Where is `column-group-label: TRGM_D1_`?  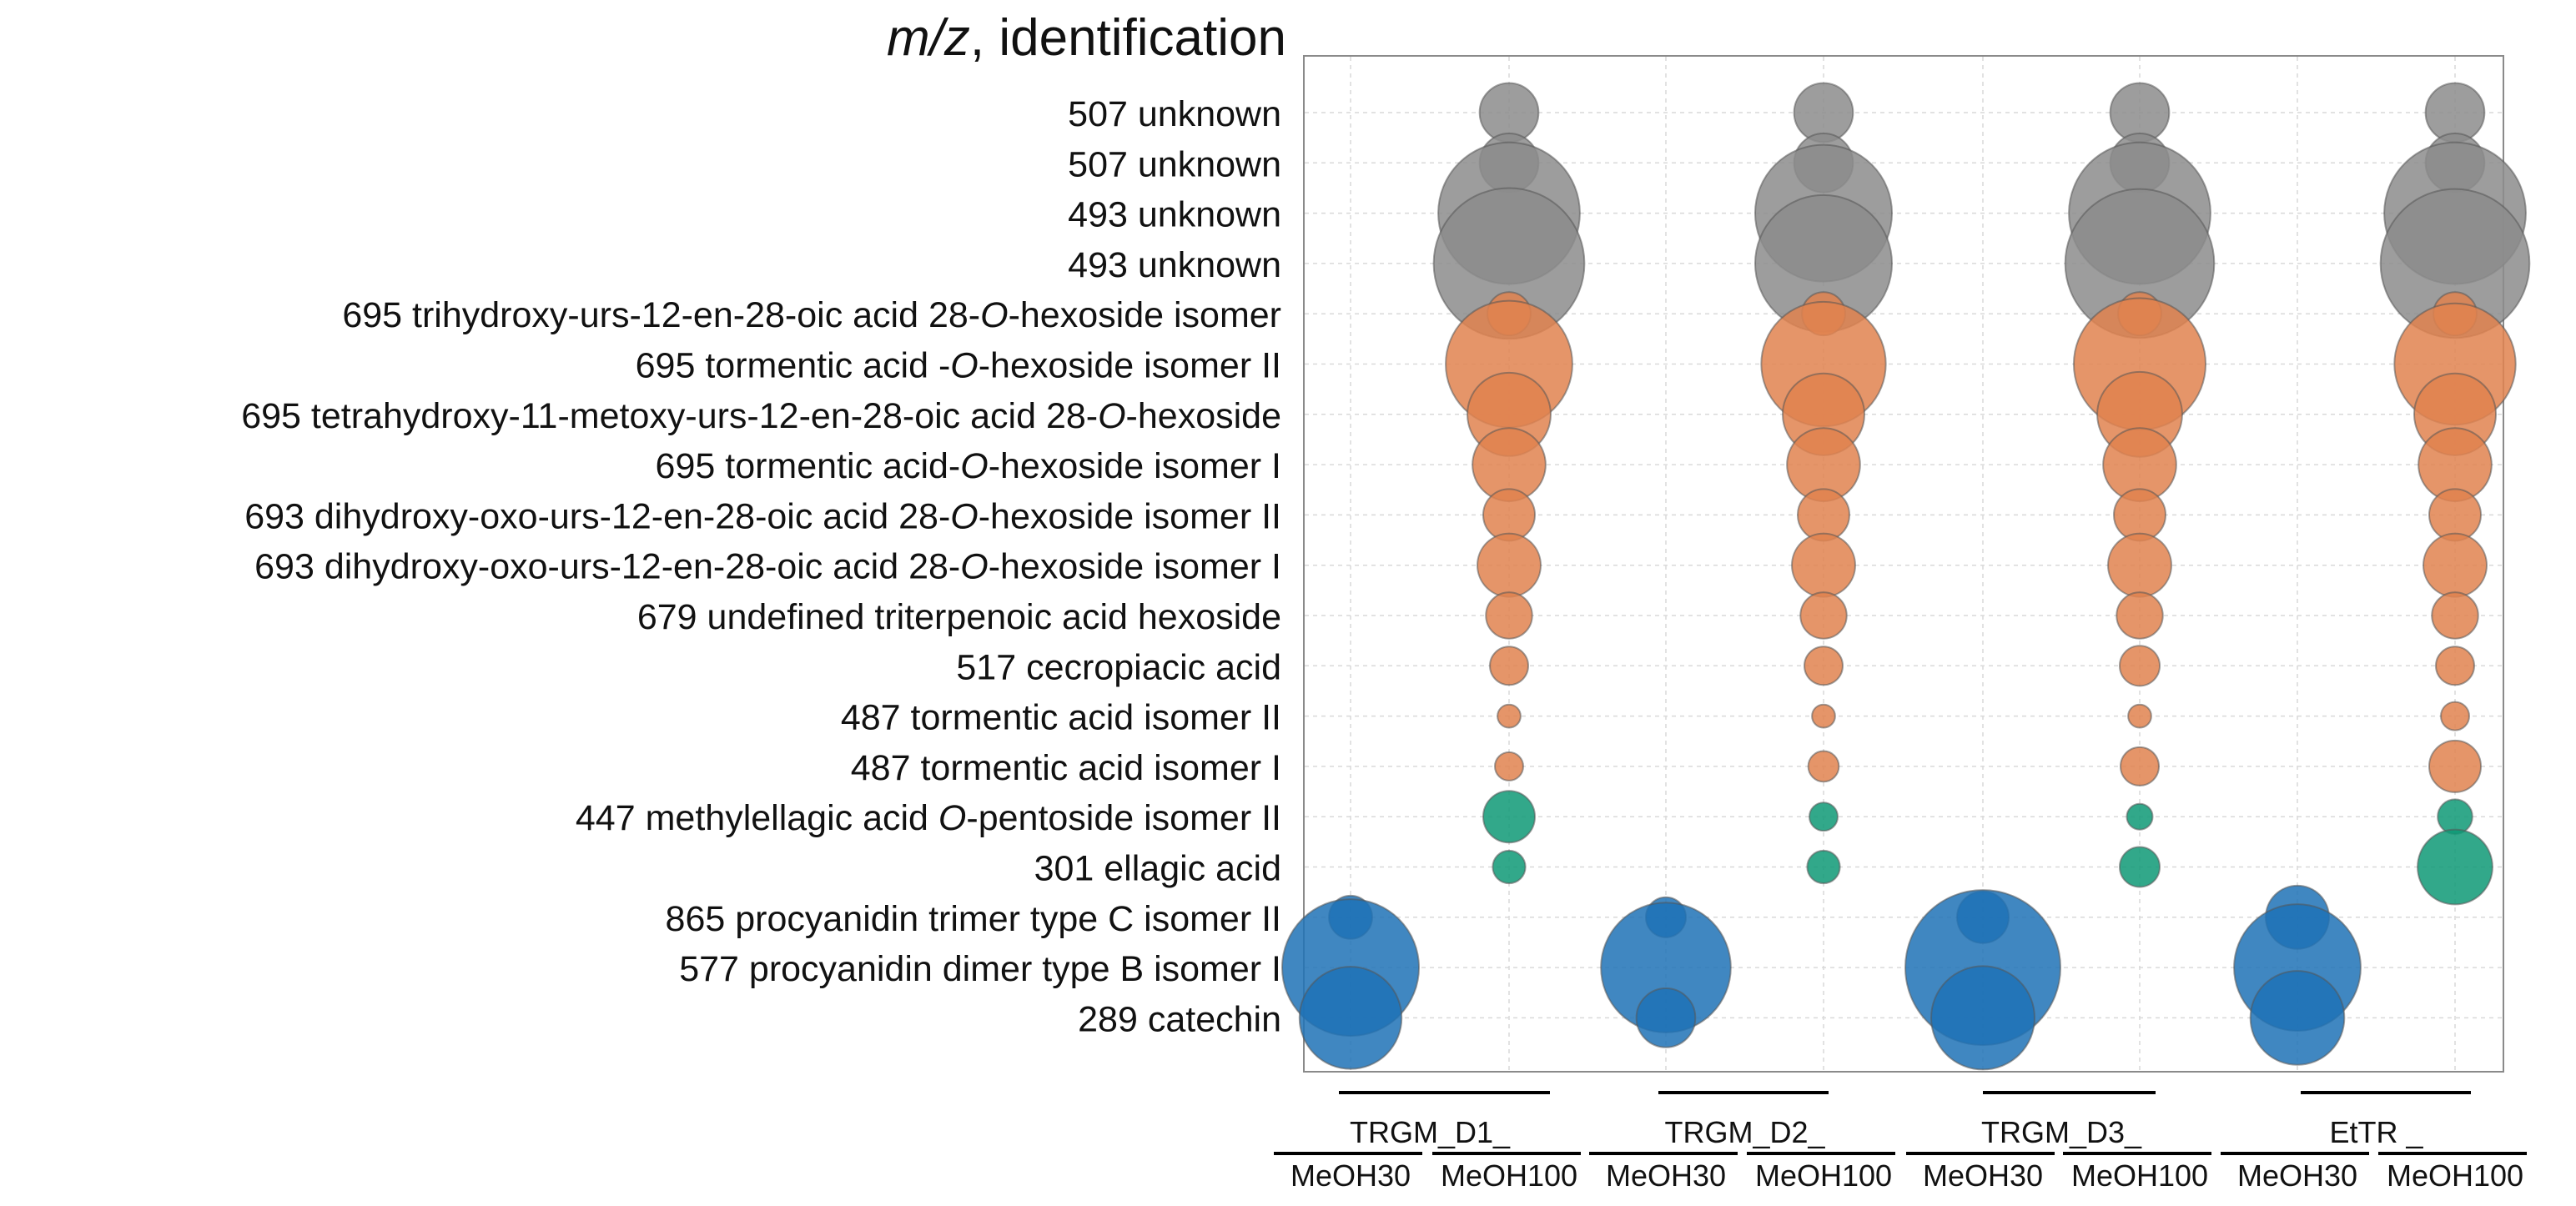
column-group-label: TRGM_D1_ is located at coordinates (1430, 1132).